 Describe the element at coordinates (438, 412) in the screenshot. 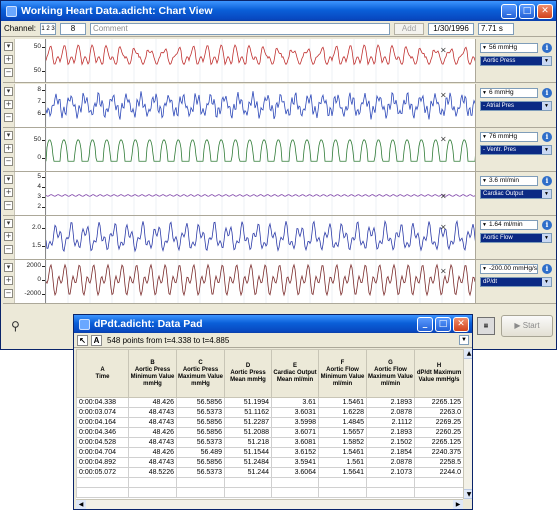

I see `table-cell: 2263.0` at that location.